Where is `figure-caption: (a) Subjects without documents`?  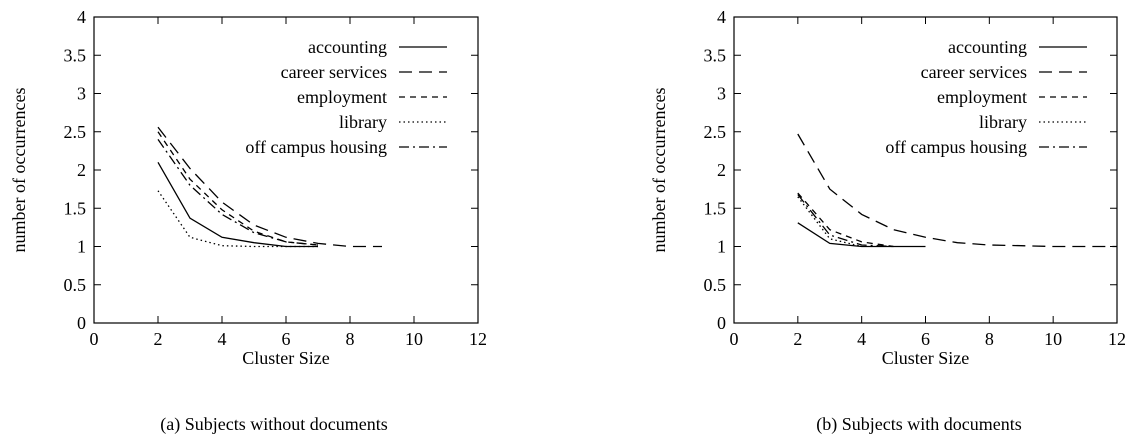
figure-caption: (a) Subjects without documents is located at coordinates (273, 424).